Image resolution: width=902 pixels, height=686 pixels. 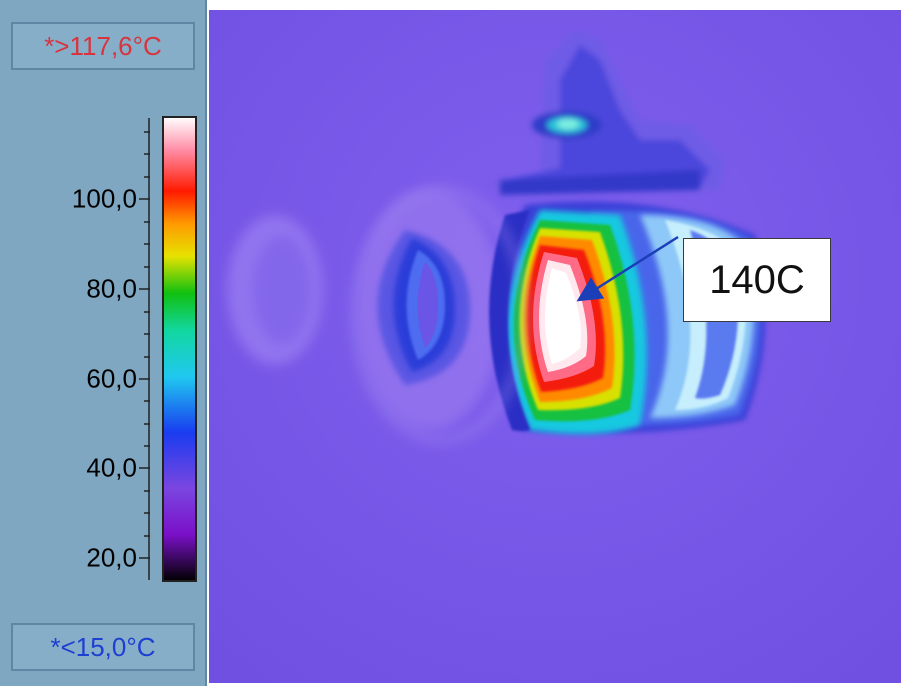 I want to click on color-scale, so click(x=168, y=349).